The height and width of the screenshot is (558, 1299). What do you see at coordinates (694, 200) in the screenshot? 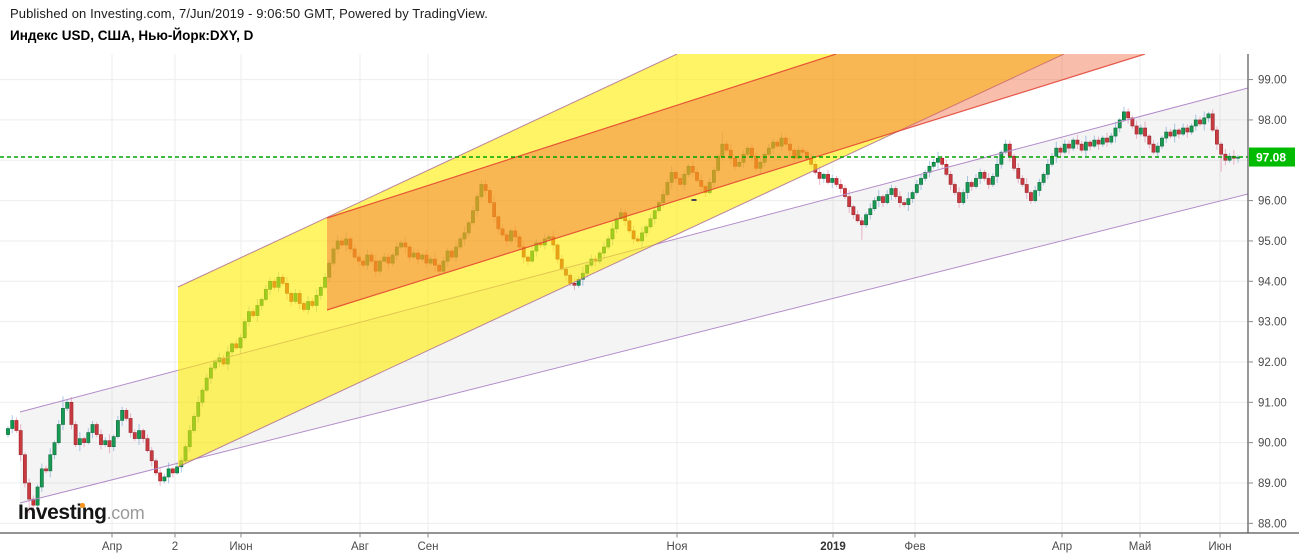
I see `chart-markers` at bounding box center [694, 200].